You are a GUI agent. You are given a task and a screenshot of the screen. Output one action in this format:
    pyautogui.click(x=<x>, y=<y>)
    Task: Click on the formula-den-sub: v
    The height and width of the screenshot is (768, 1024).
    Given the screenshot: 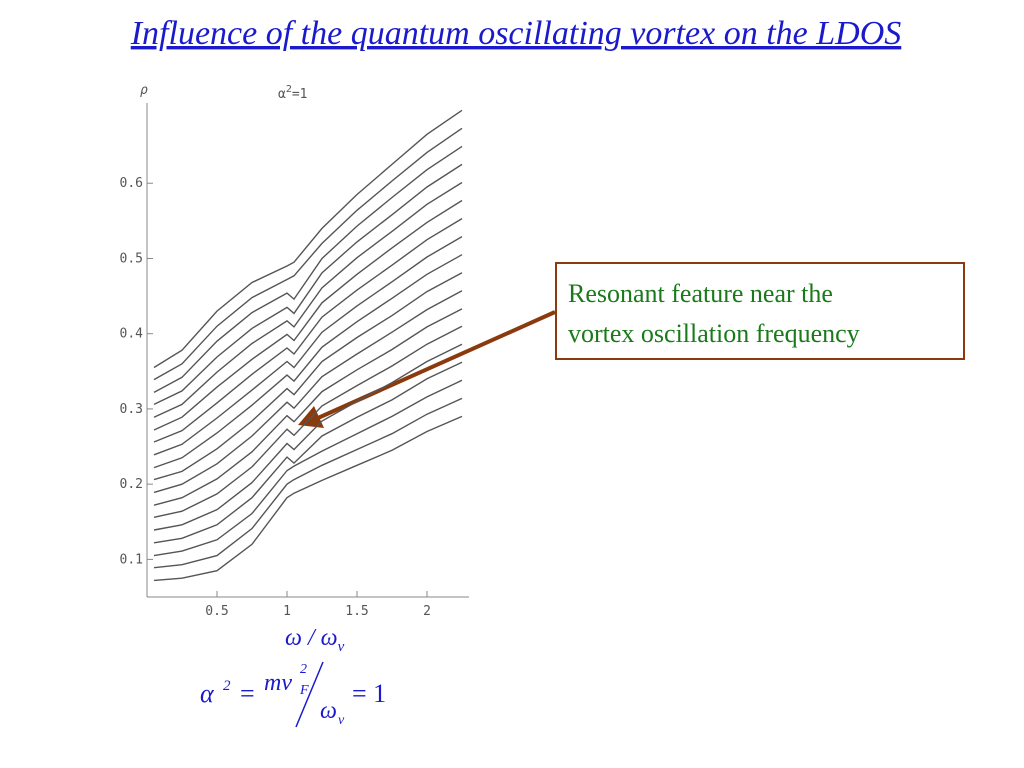 What is the action you would take?
    pyautogui.click(x=341, y=720)
    